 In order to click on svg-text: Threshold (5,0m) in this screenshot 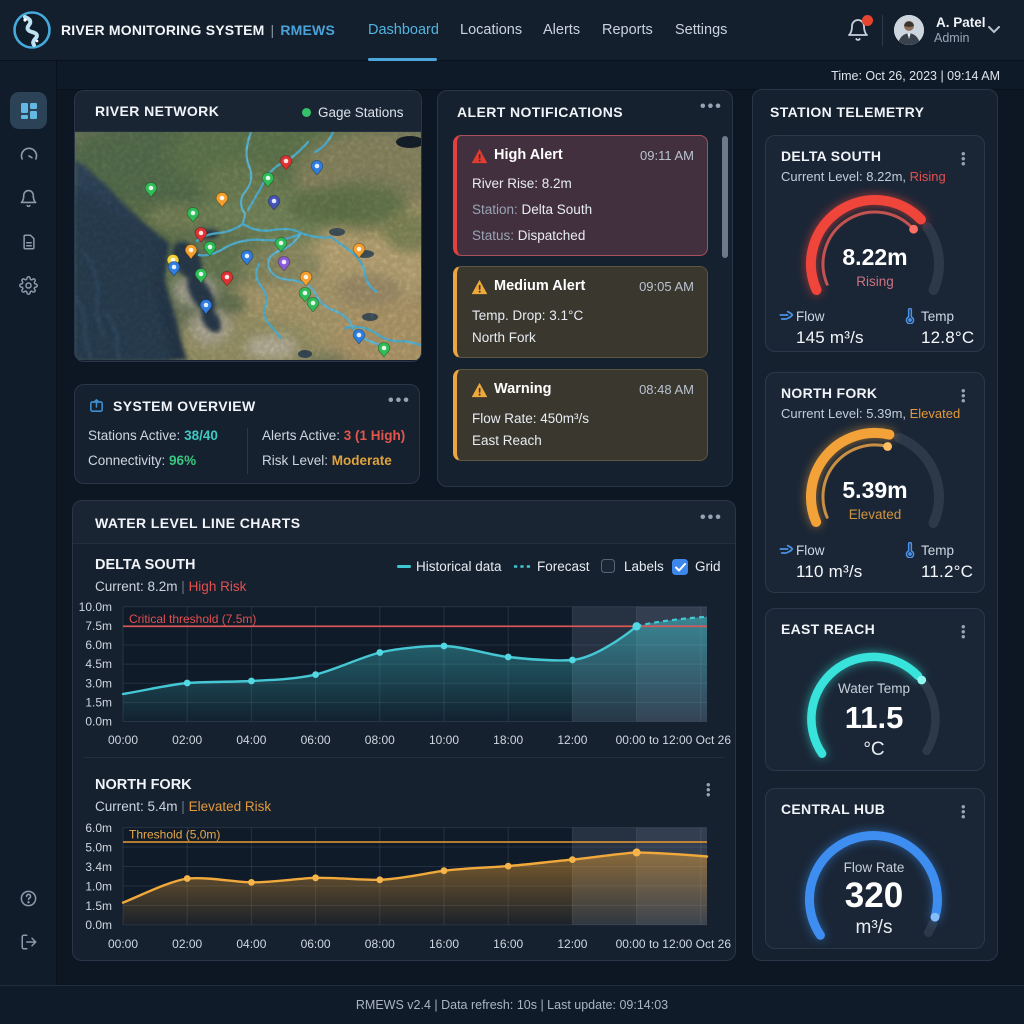, I will do `click(174, 835)`.